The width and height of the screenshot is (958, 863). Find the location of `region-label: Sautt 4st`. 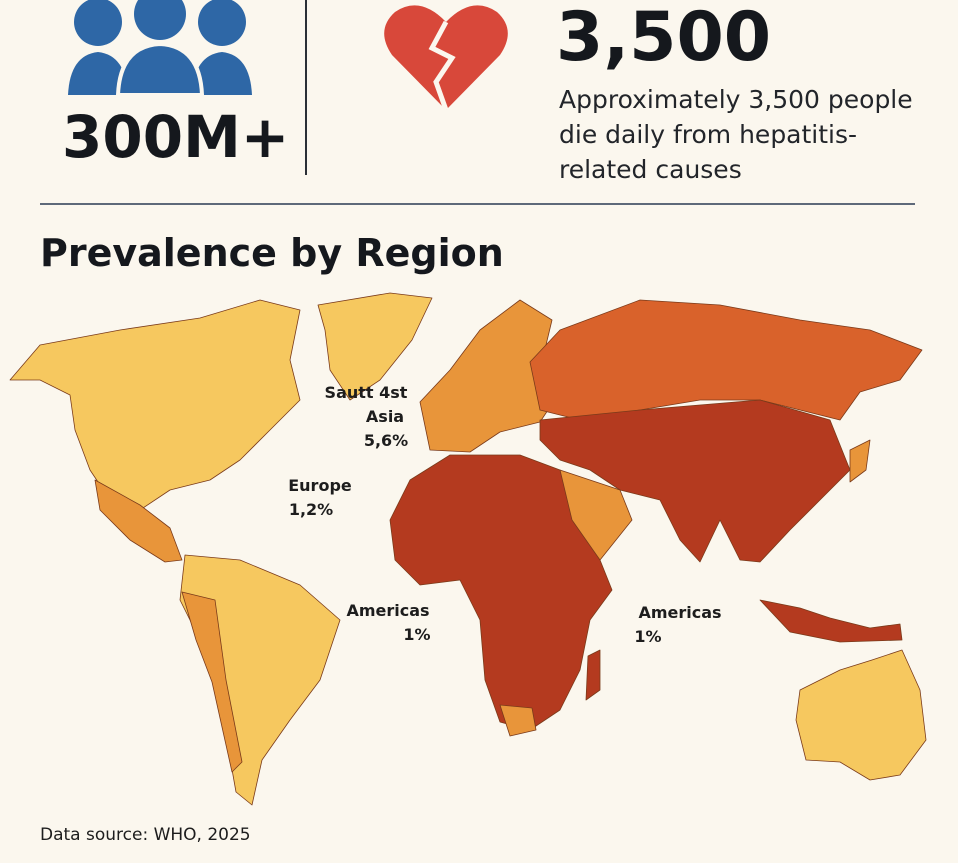

region-label: Sautt 4st is located at coordinates (366, 392).